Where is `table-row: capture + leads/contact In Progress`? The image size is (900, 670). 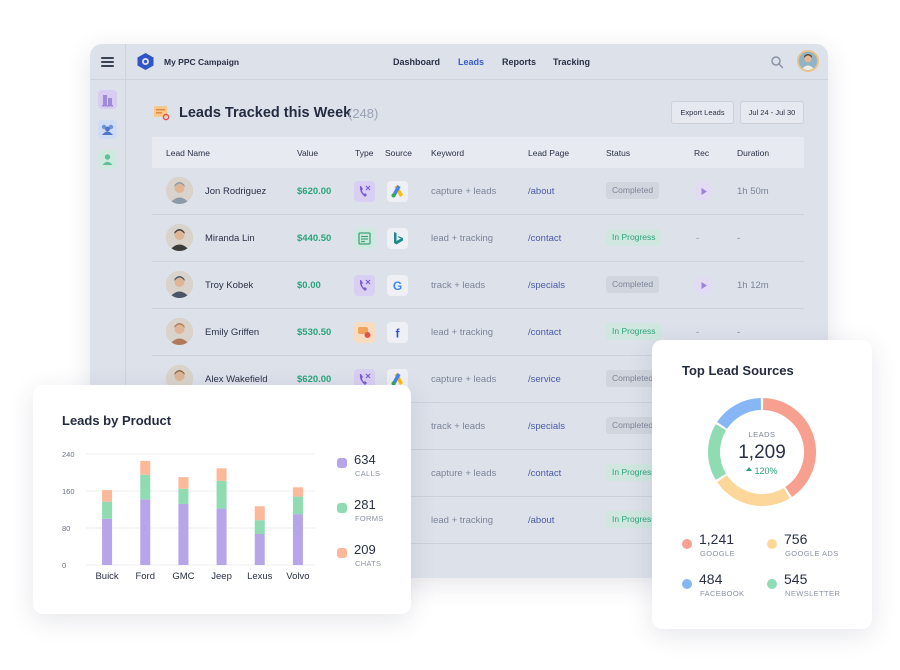 table-row: capture + leads/contact In Progress is located at coordinates (478, 473).